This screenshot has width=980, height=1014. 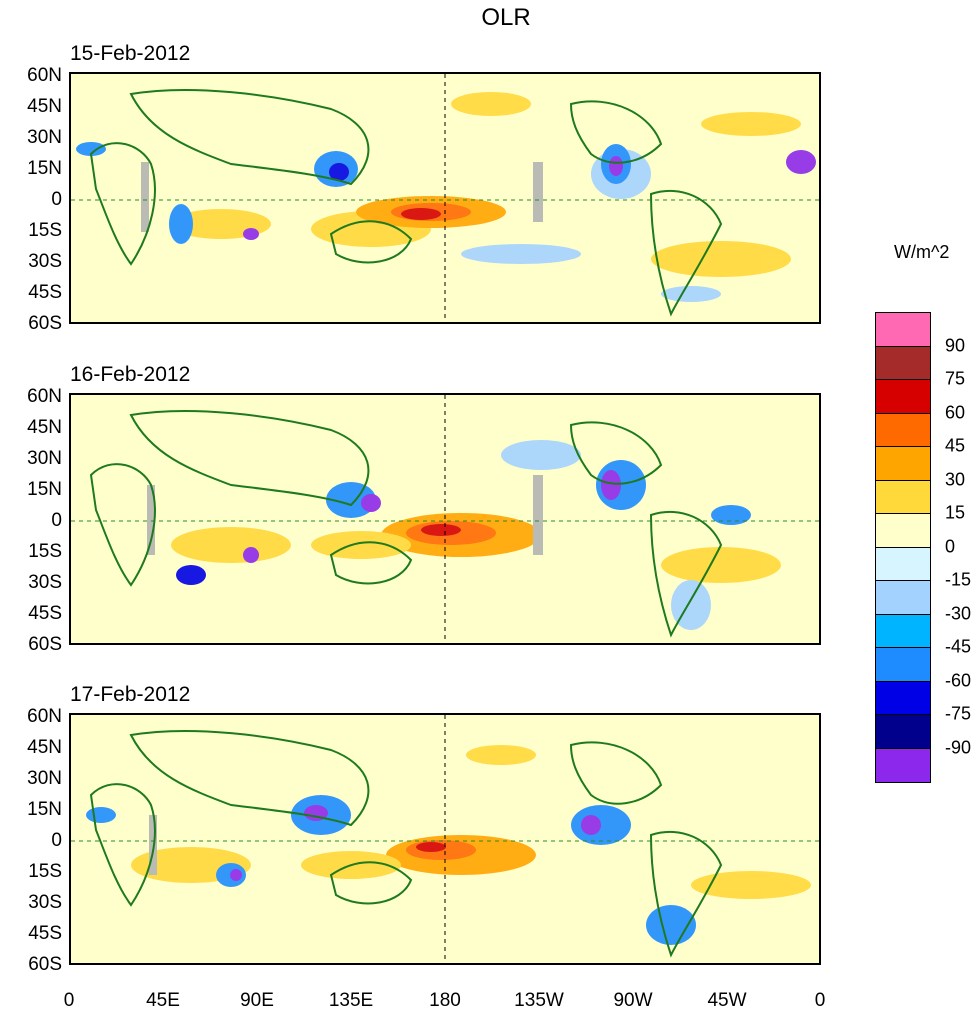 What do you see at coordinates (955, 412) in the screenshot?
I see `colorbar-label: 60` at bounding box center [955, 412].